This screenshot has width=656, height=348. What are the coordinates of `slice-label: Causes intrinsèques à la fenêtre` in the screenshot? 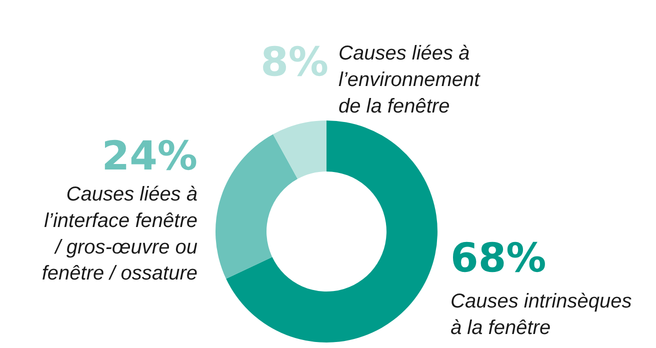 It's located at (541, 314).